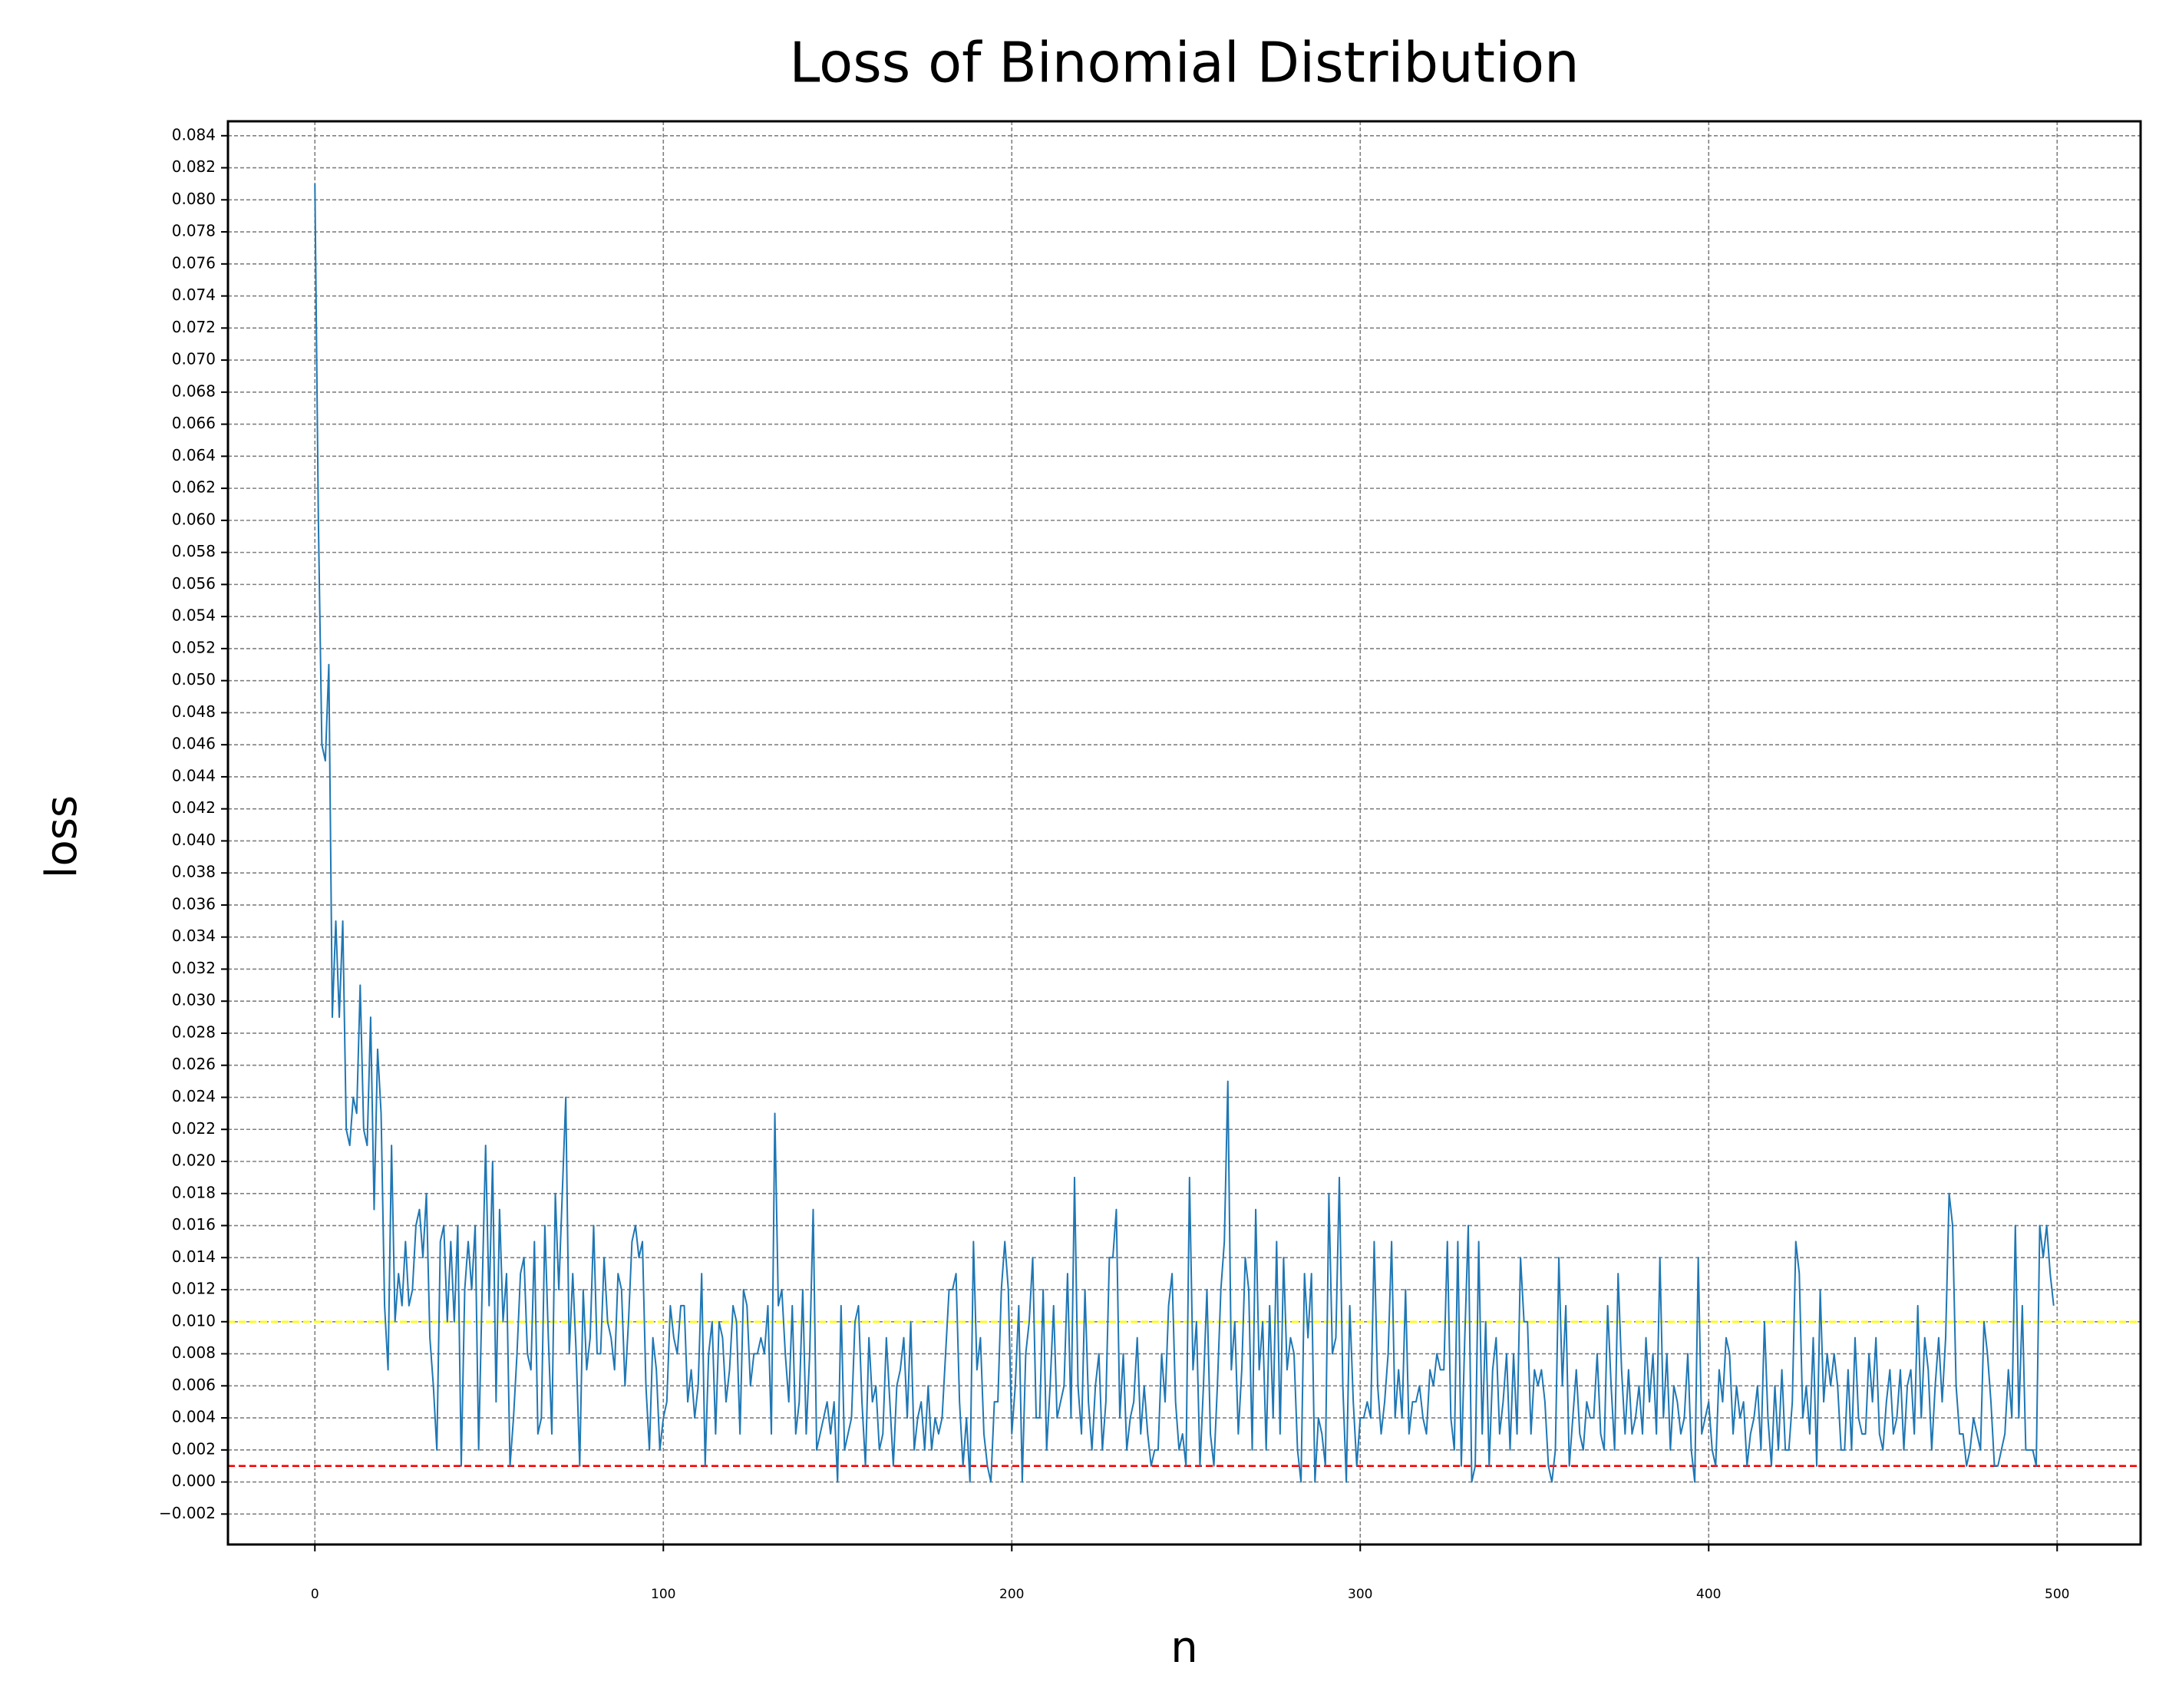  What do you see at coordinates (194, 1192) in the screenshot?
I see `y-tick-label: 0.018` at bounding box center [194, 1192].